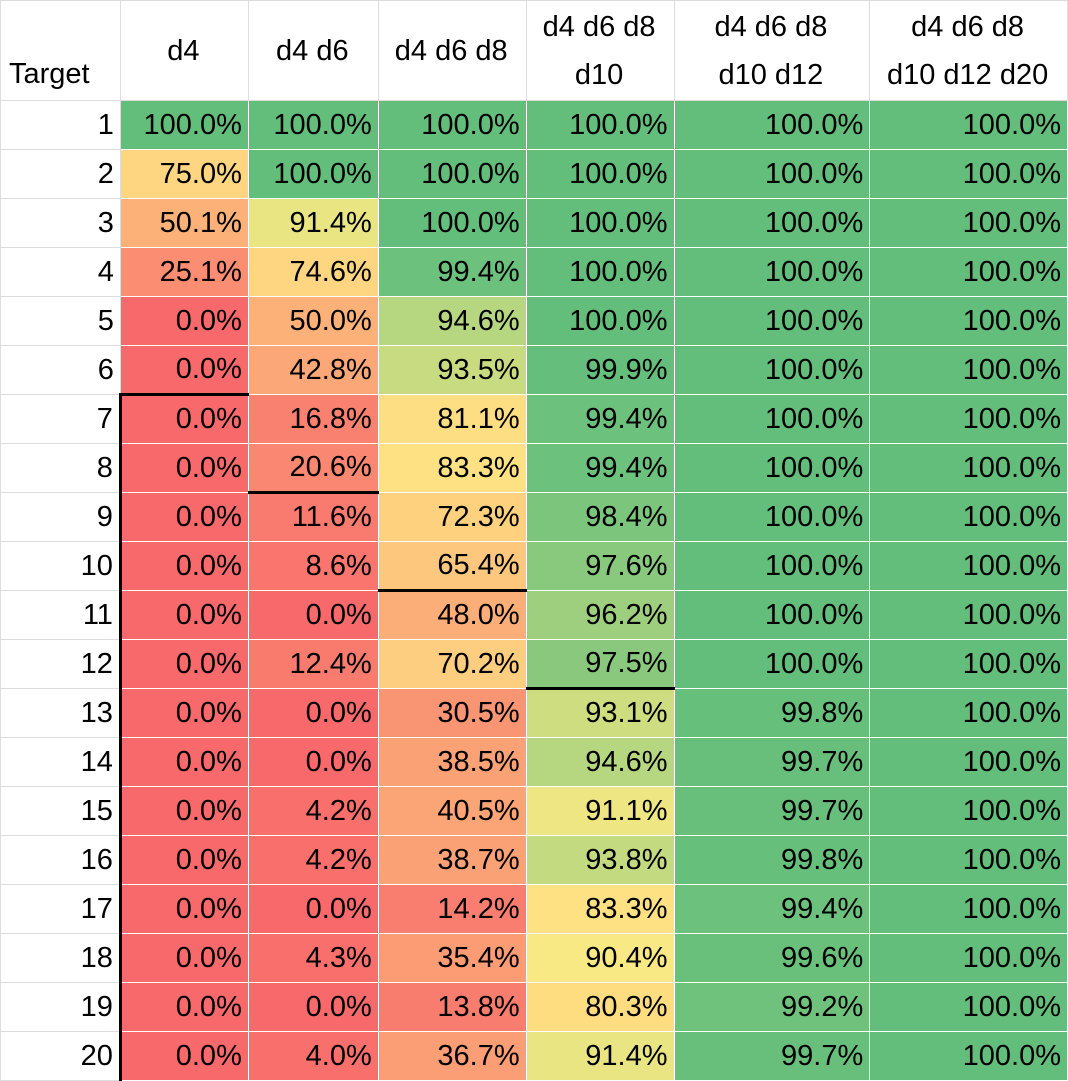 The image size is (1068, 1081). I want to click on heatmap-cell: 42.8%, so click(313, 370).